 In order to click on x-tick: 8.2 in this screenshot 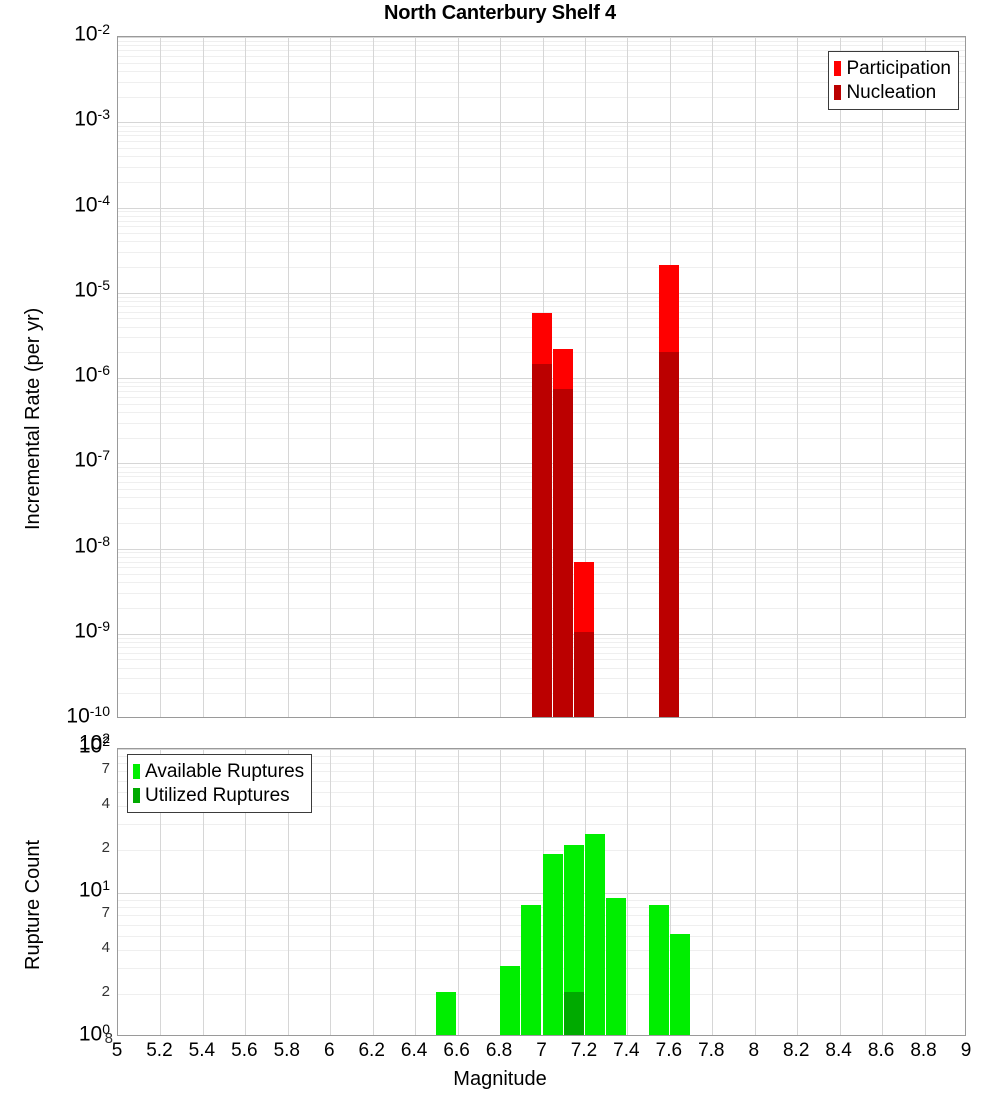, I will do `click(796, 1050)`.